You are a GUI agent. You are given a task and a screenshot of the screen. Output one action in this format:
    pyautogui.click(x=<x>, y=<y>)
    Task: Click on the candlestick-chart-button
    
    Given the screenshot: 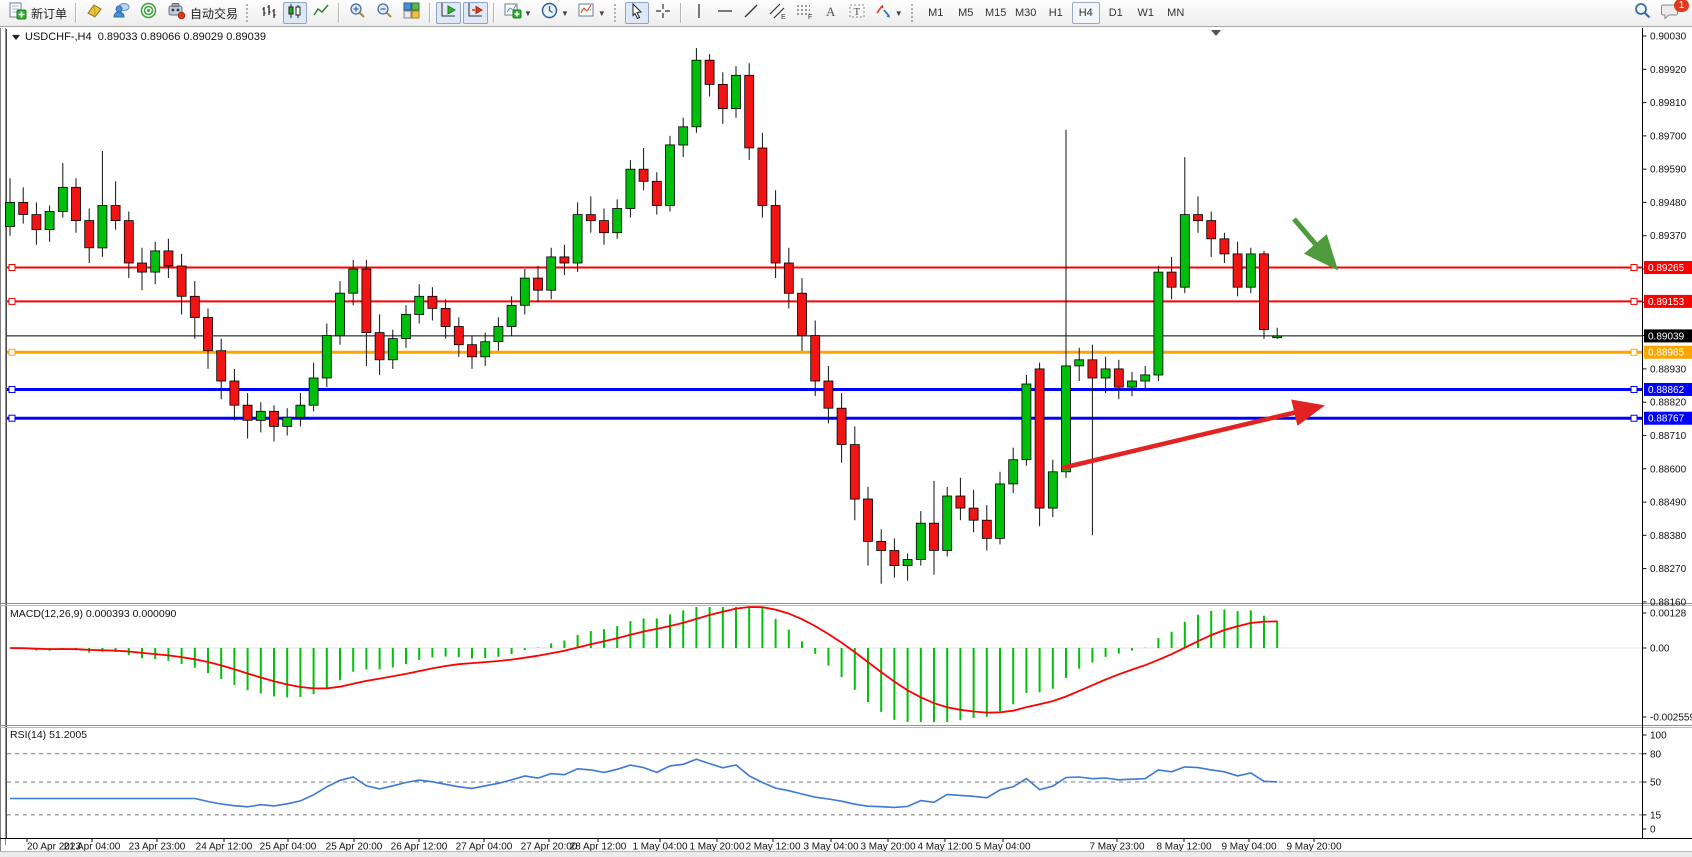 What is the action you would take?
    pyautogui.click(x=295, y=13)
    